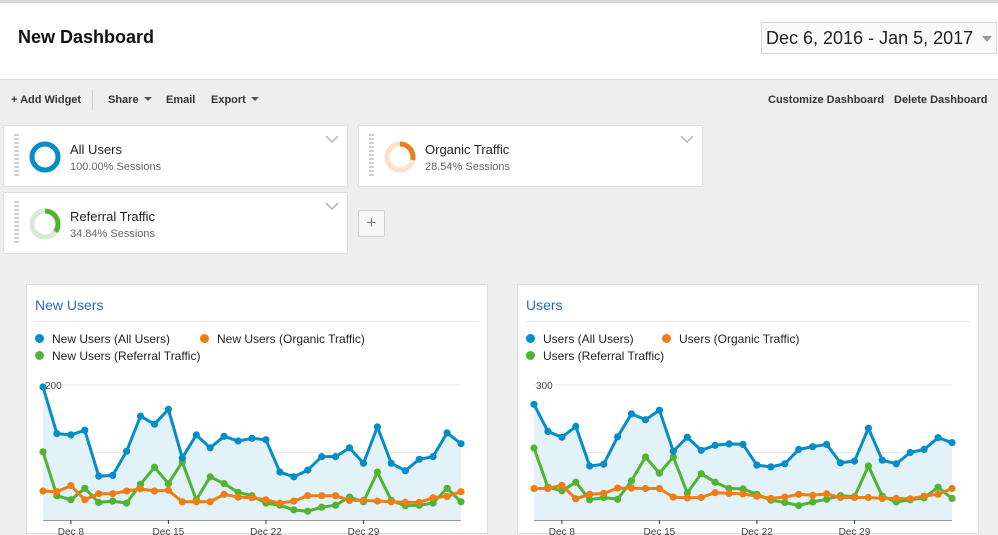 This screenshot has height=535, width=998. Describe the element at coordinates (879, 38) in the screenshot. I see `date-range-picker: Dec 6, 2016 - Jan 5, 2017` at that location.